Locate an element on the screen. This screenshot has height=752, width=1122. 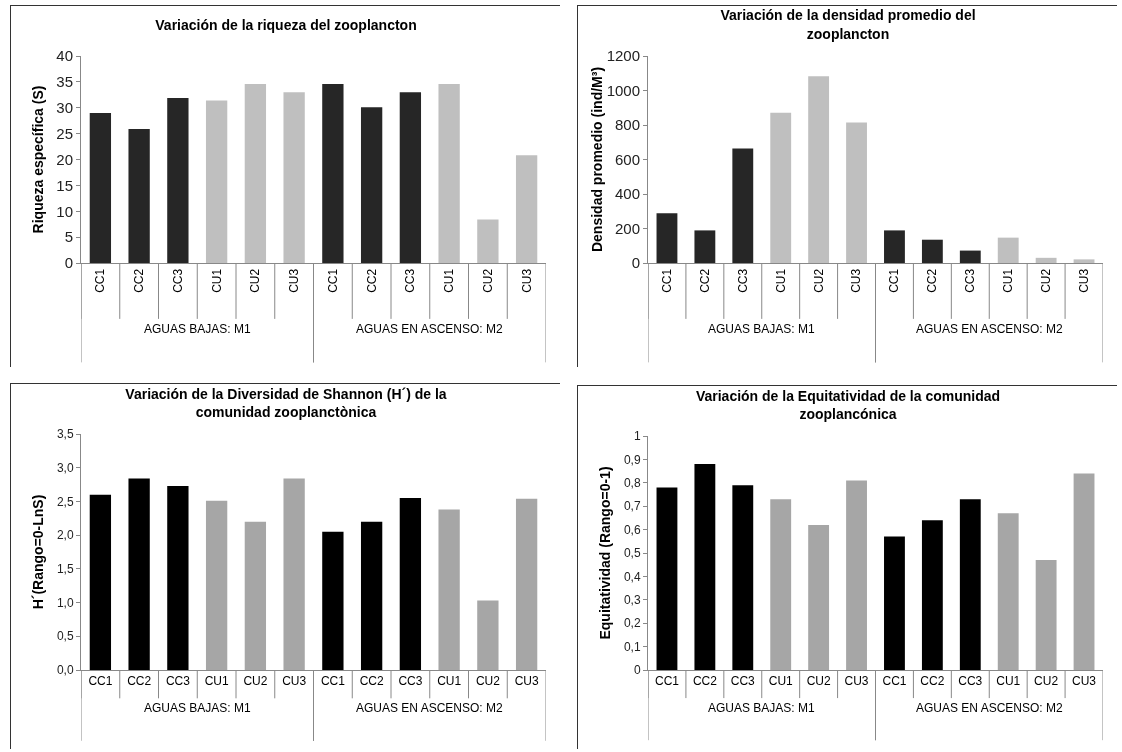
y-tick-label: 25 is located at coordinates (64, 133).